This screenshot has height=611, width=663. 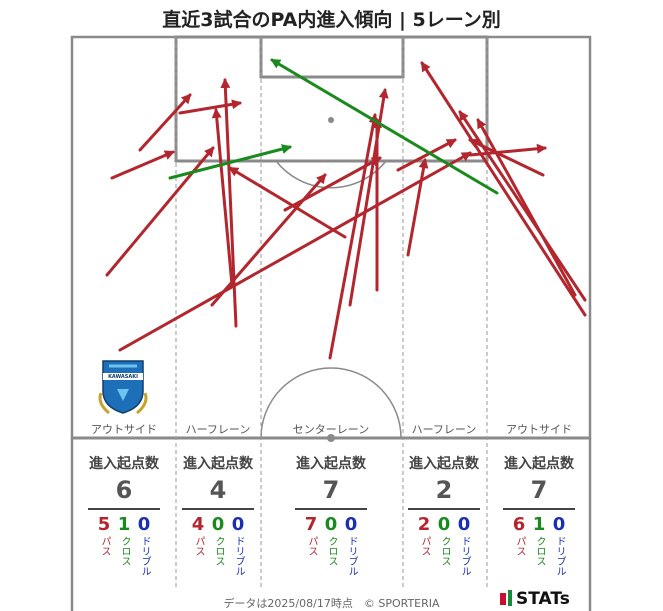 I want to click on crest-text: KAWASAKI, so click(x=123, y=377).